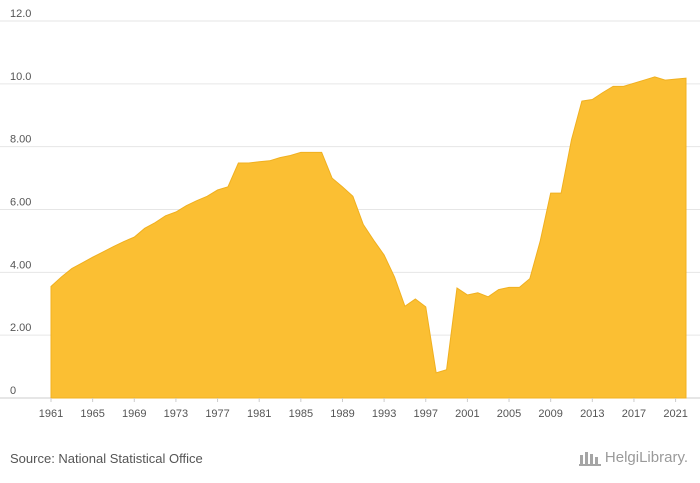 This screenshot has height=483, width=700. Describe the element at coordinates (134, 414) in the screenshot. I see `x-tick-label: 1969` at that location.